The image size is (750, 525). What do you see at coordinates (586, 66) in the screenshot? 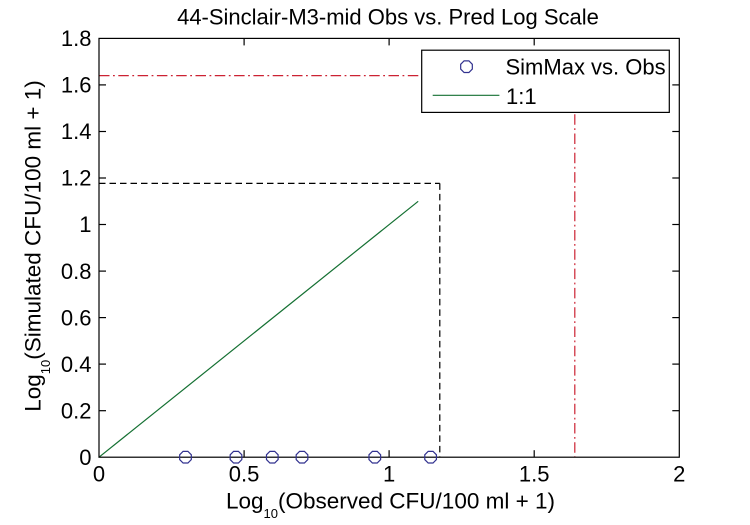
I see `svg-text: SimMax vs. Obs` at bounding box center [586, 66].